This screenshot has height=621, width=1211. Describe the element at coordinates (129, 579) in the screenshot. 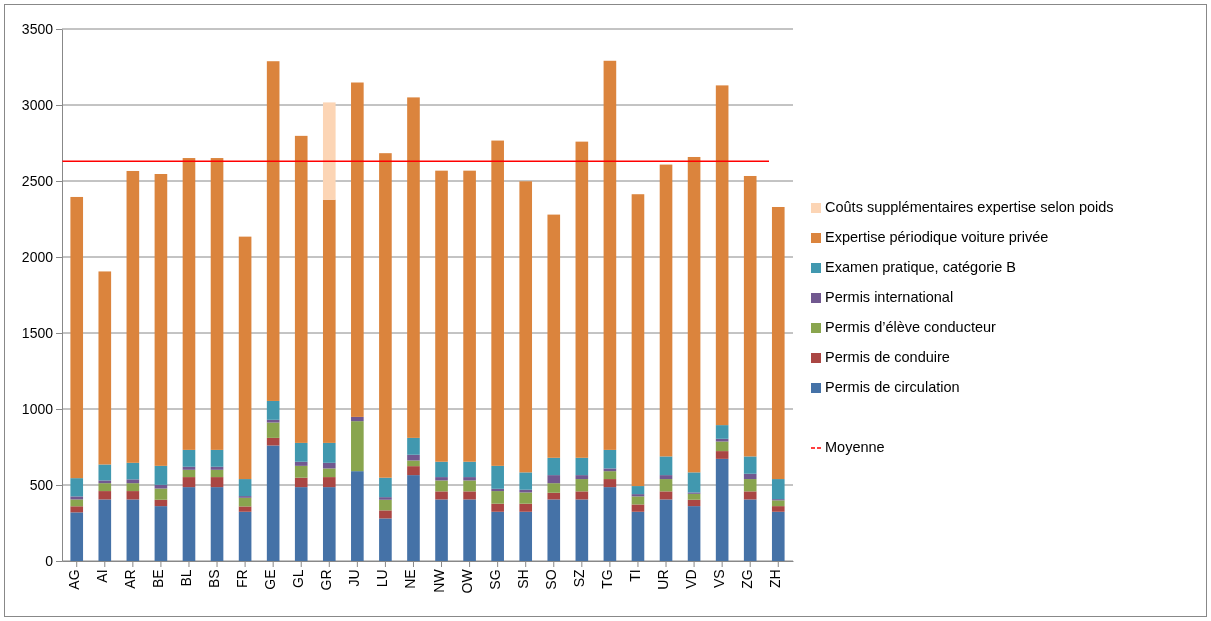

I see `x-tick-label: AR` at that location.